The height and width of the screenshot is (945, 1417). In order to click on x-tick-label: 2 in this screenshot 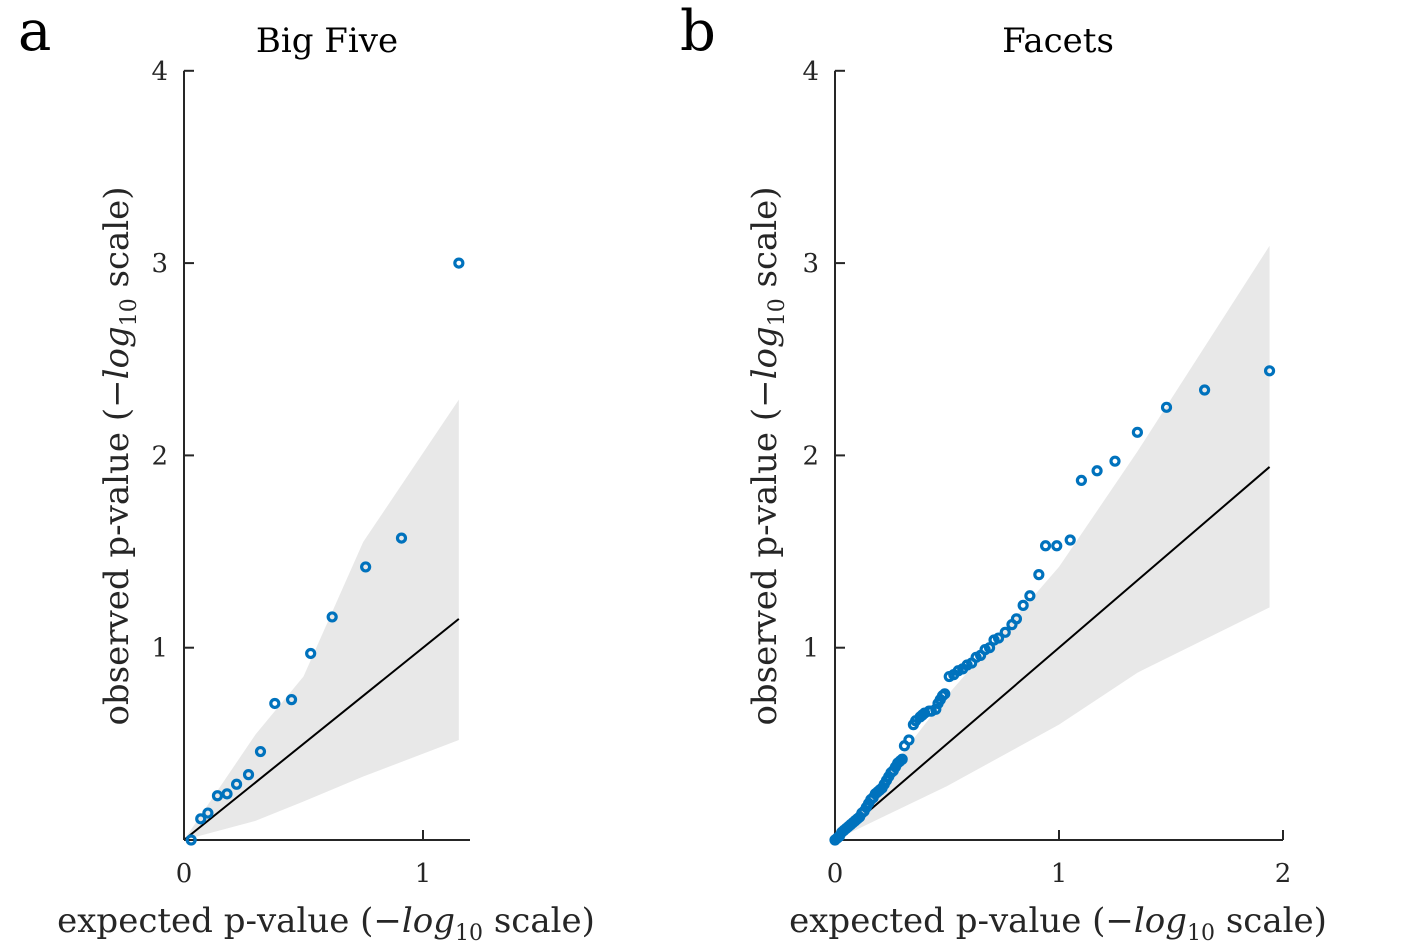, I will do `click(1283, 874)`.